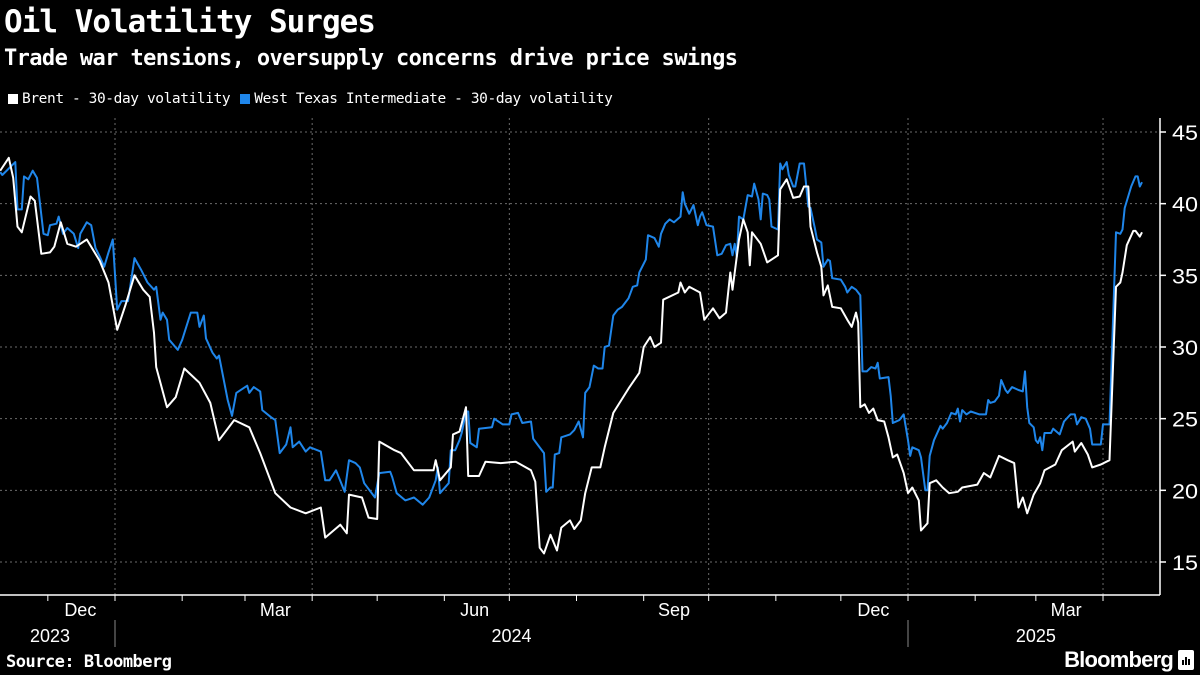  I want to click on brand-name: Bloomberg, so click(1119, 659).